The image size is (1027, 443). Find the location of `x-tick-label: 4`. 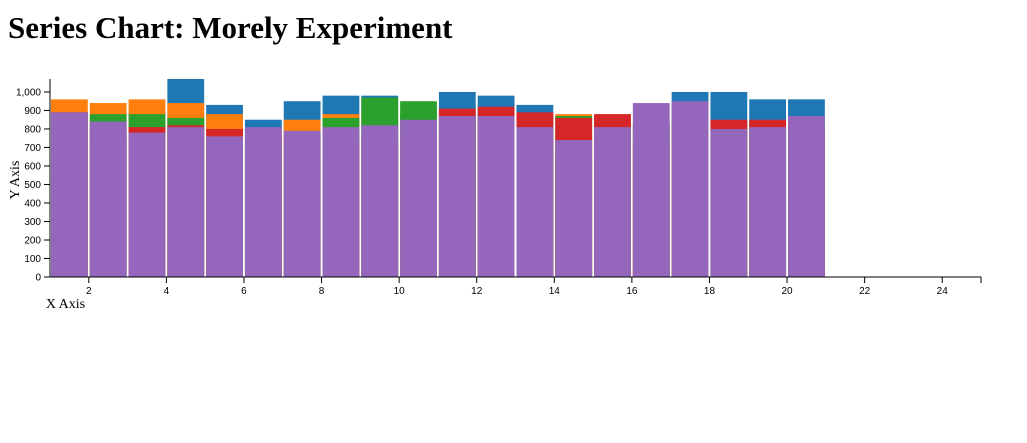

x-tick-label: 4 is located at coordinates (167, 291).